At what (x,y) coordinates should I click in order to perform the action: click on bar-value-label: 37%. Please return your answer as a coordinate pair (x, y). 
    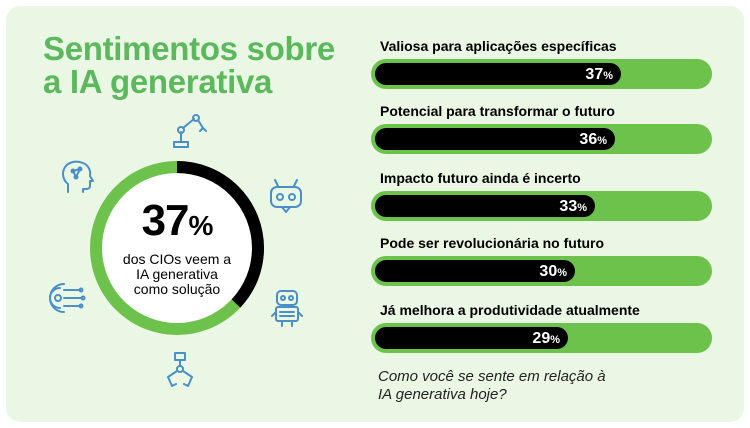
    Looking at the image, I should click on (599, 75).